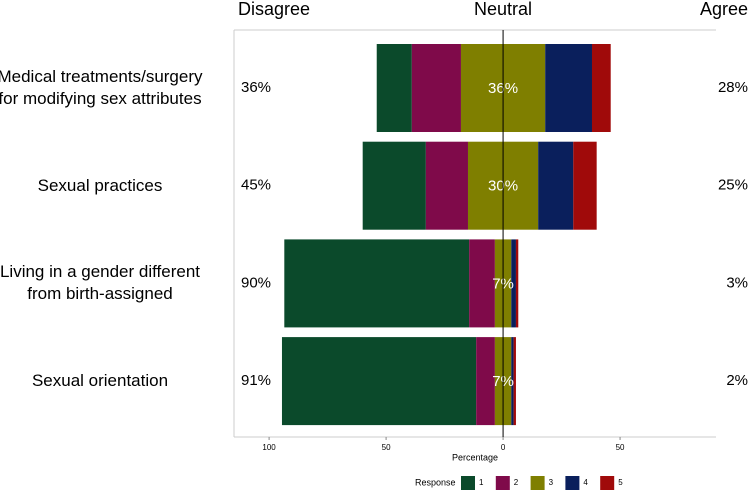 The width and height of the screenshot is (754, 498). Describe the element at coordinates (256, 380) in the screenshot. I see `disagree-total: 91%` at that location.